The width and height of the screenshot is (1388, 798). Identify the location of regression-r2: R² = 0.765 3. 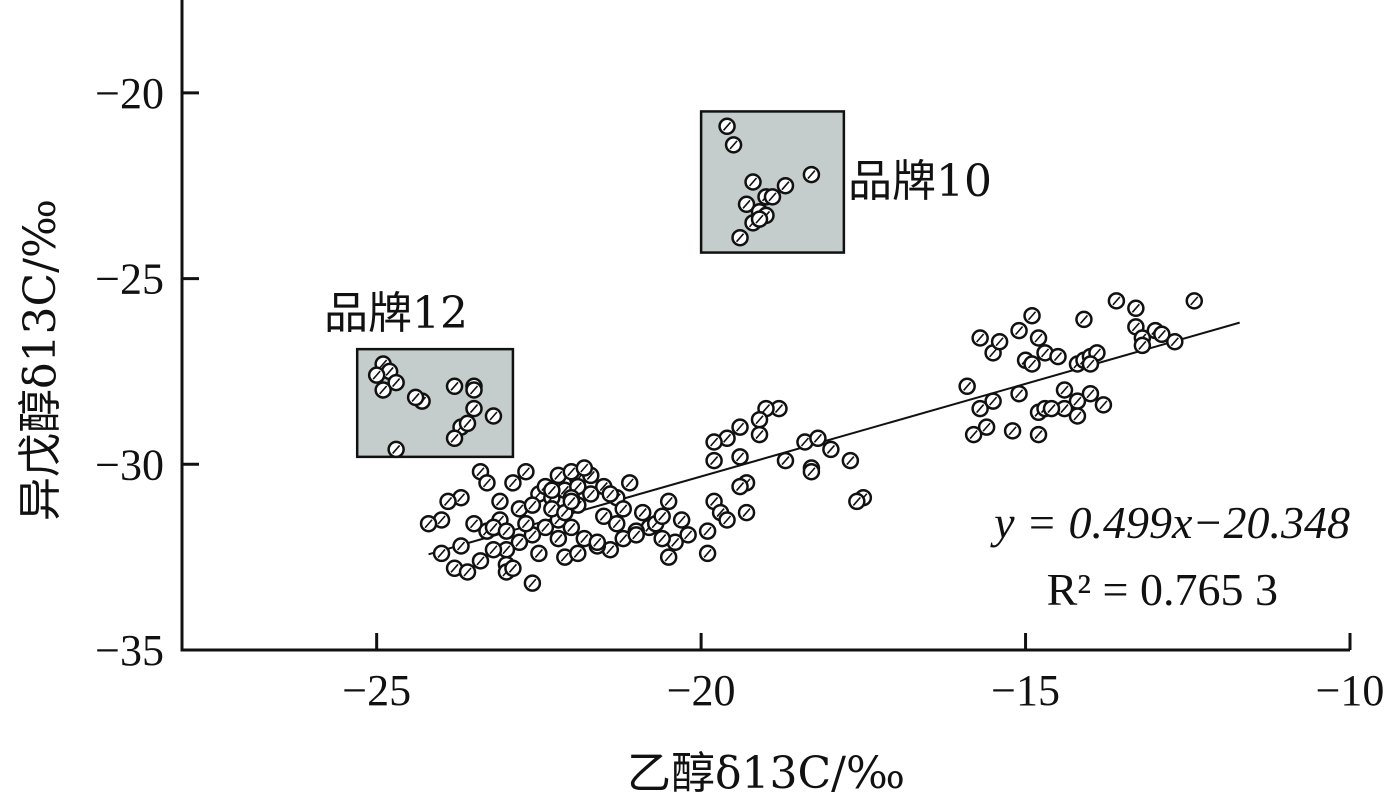
(1162, 589).